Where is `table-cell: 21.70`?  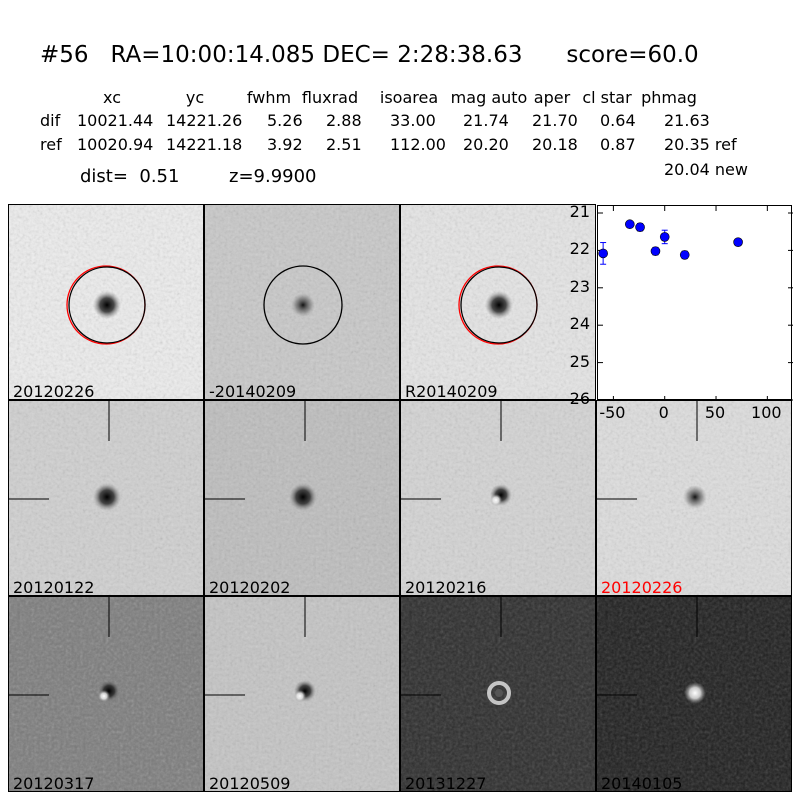
table-cell: 21.70 is located at coordinates (555, 120).